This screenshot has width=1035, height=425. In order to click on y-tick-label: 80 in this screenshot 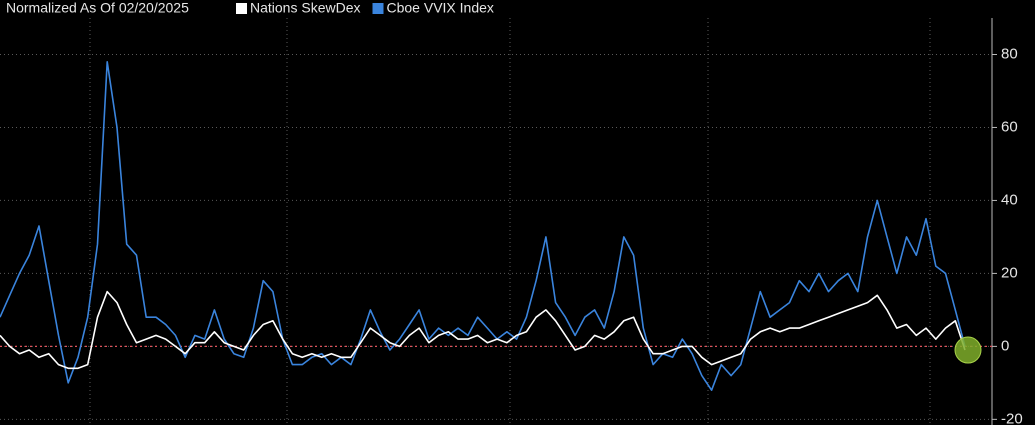, I will do `click(1009, 53)`.